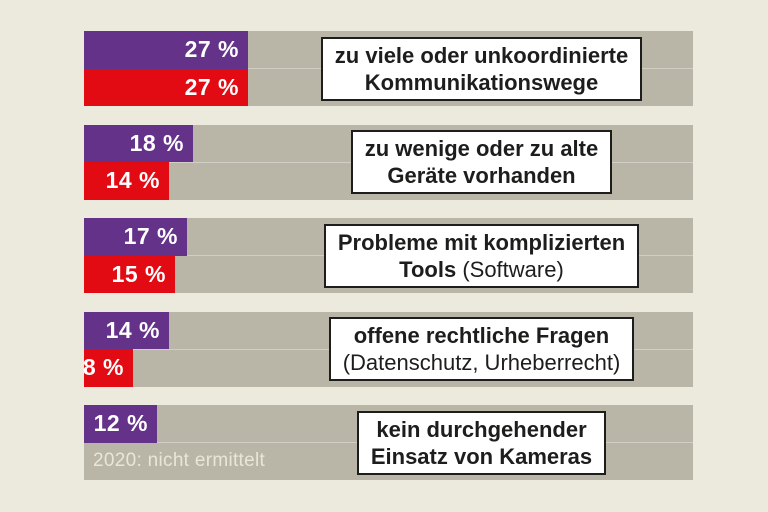 The image size is (768, 512). I want to click on bar-value-label: 17 %, so click(150, 236).